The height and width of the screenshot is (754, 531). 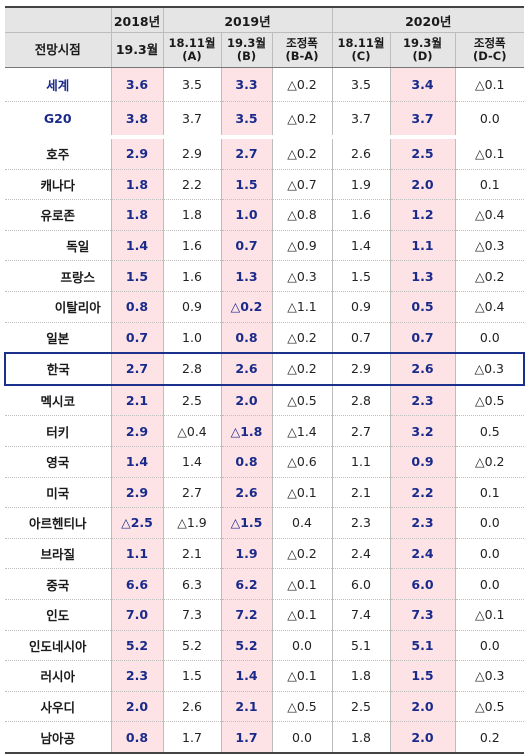 What do you see at coordinates (422, 676) in the screenshot?
I see `forecast-value-mar19: 1.5` at bounding box center [422, 676].